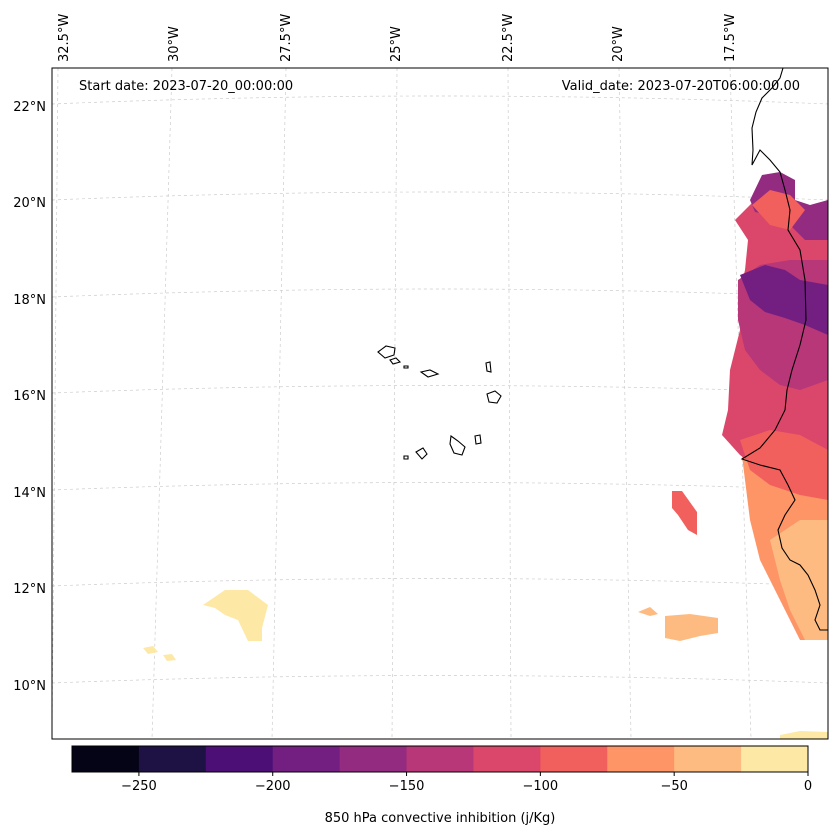  Describe the element at coordinates (681, 86) in the screenshot. I see `valid-date-label: Valid_date: 2023-07-20T06:00:00.00` at that location.